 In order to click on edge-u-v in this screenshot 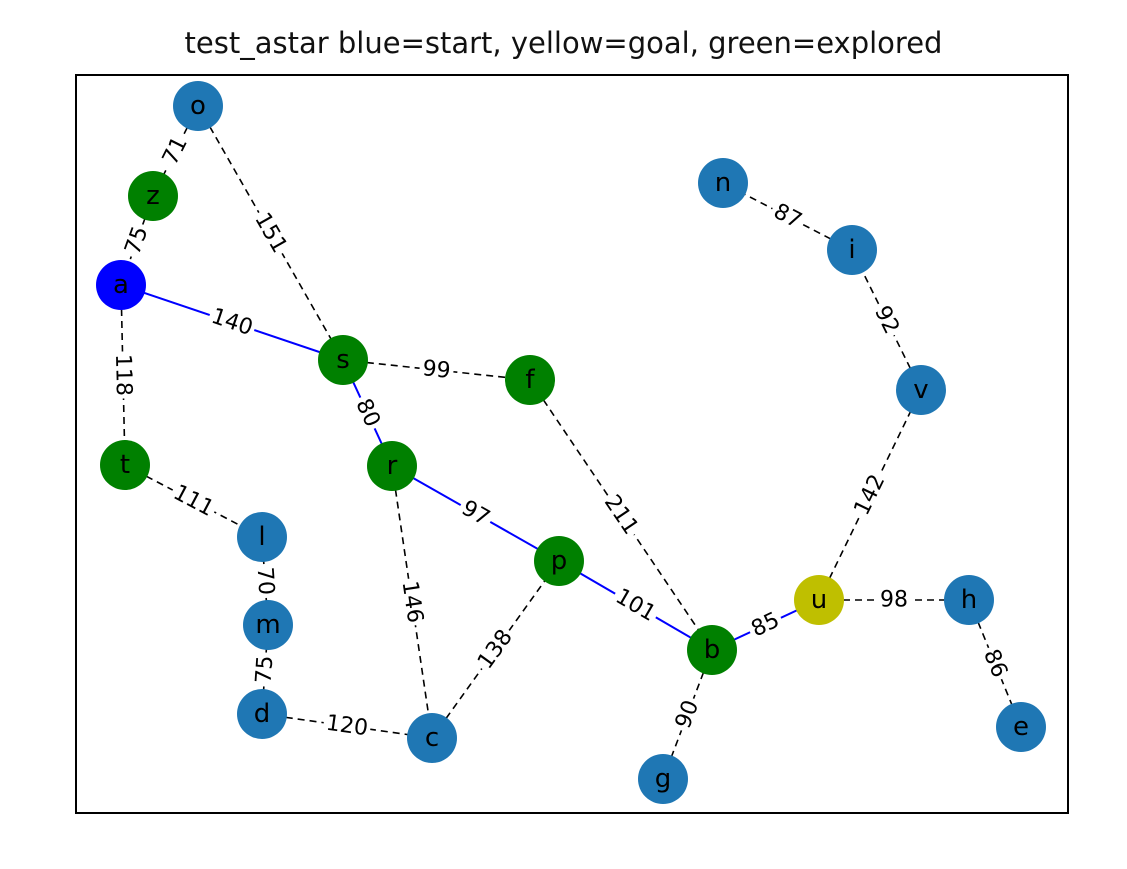, I will do `click(870, 495)`.